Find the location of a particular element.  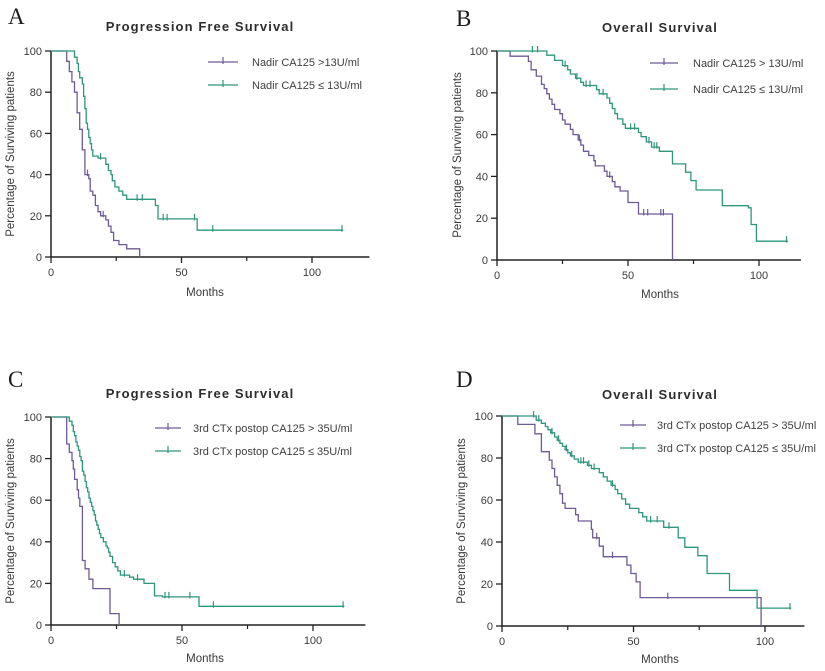

axes is located at coordinates (648, 156).